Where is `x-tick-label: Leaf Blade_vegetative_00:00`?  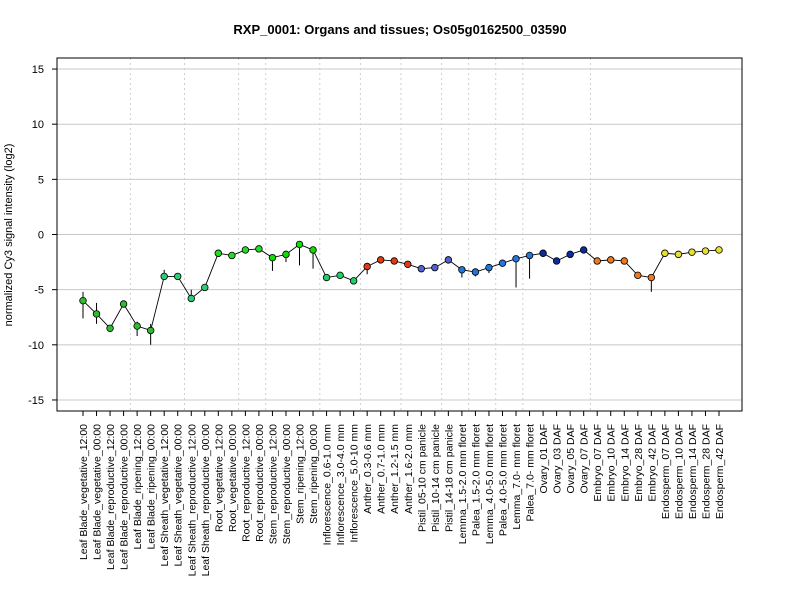 x-tick-label: Leaf Blade_vegetative_00:00 is located at coordinates (98, 492).